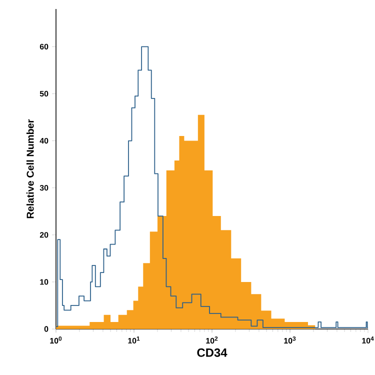  I want to click on x-axis-title: CD34, so click(212, 352).